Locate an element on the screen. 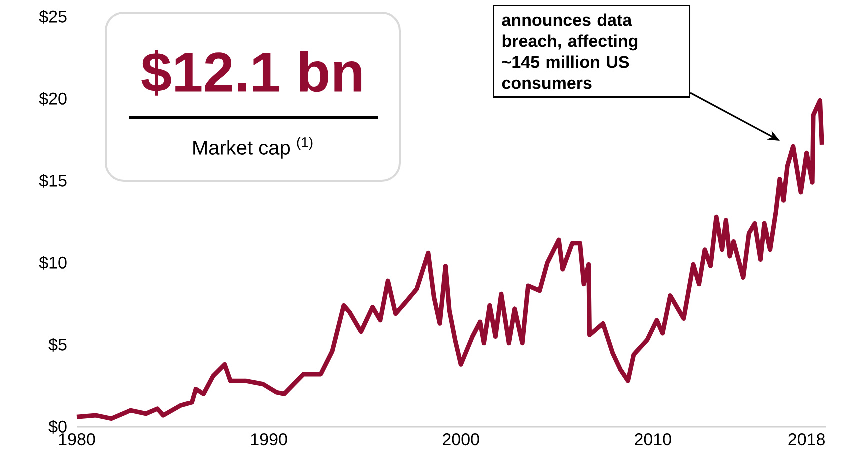 Image resolution: width=860 pixels, height=461 pixels. y-tick-label: $15 is located at coordinates (53, 181).